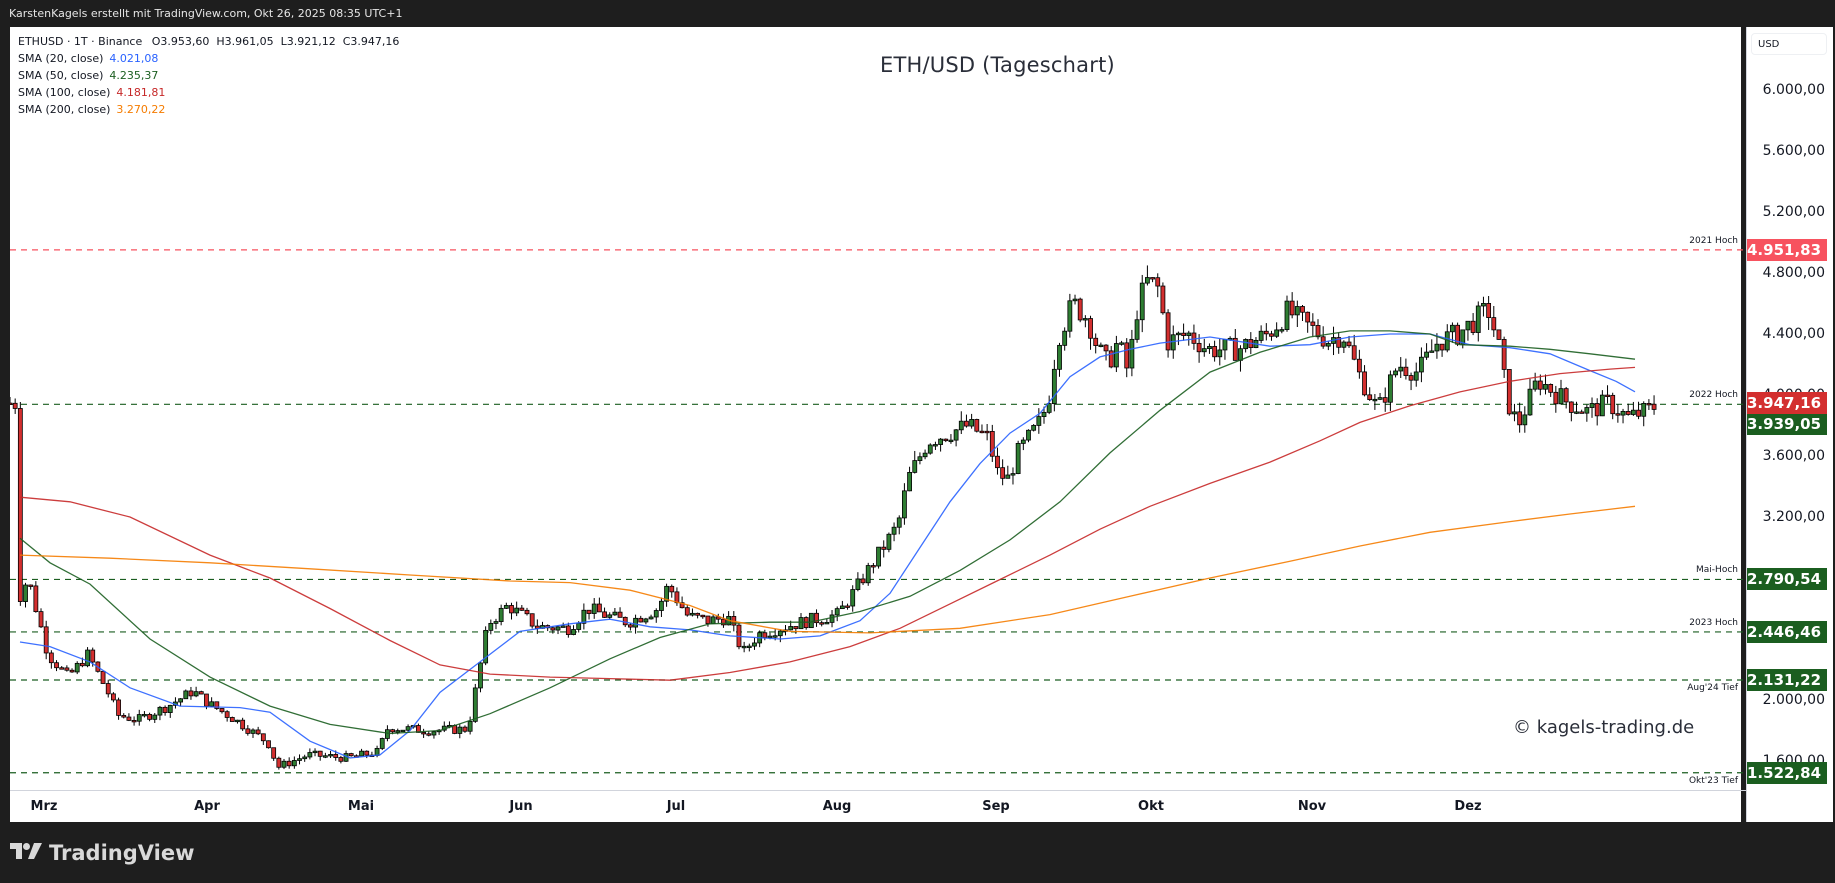 This screenshot has height=883, width=1835. What do you see at coordinates (1787, 249) in the screenshot?
I see `level-price-tag: 4.951,83` at bounding box center [1787, 249].